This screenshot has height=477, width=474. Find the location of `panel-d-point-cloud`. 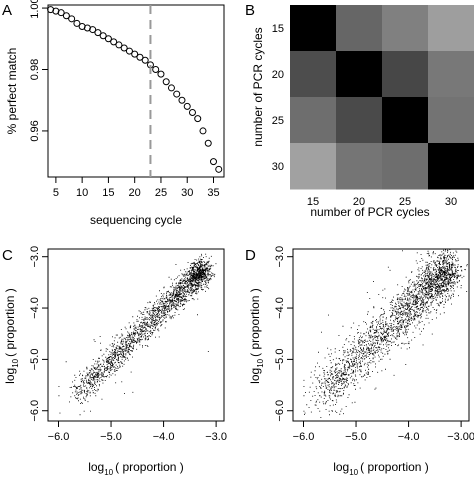

panel-d-point-cloud is located at coordinates (385, 333).